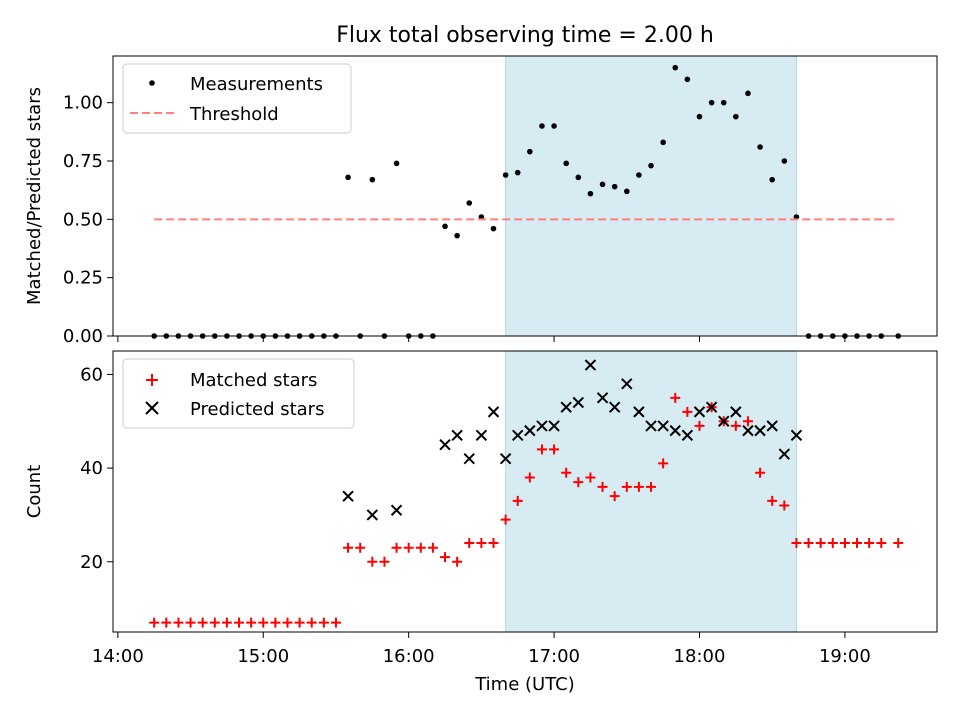  Describe the element at coordinates (253, 380) in the screenshot. I see `legend-matched-label: Matched stars` at that location.